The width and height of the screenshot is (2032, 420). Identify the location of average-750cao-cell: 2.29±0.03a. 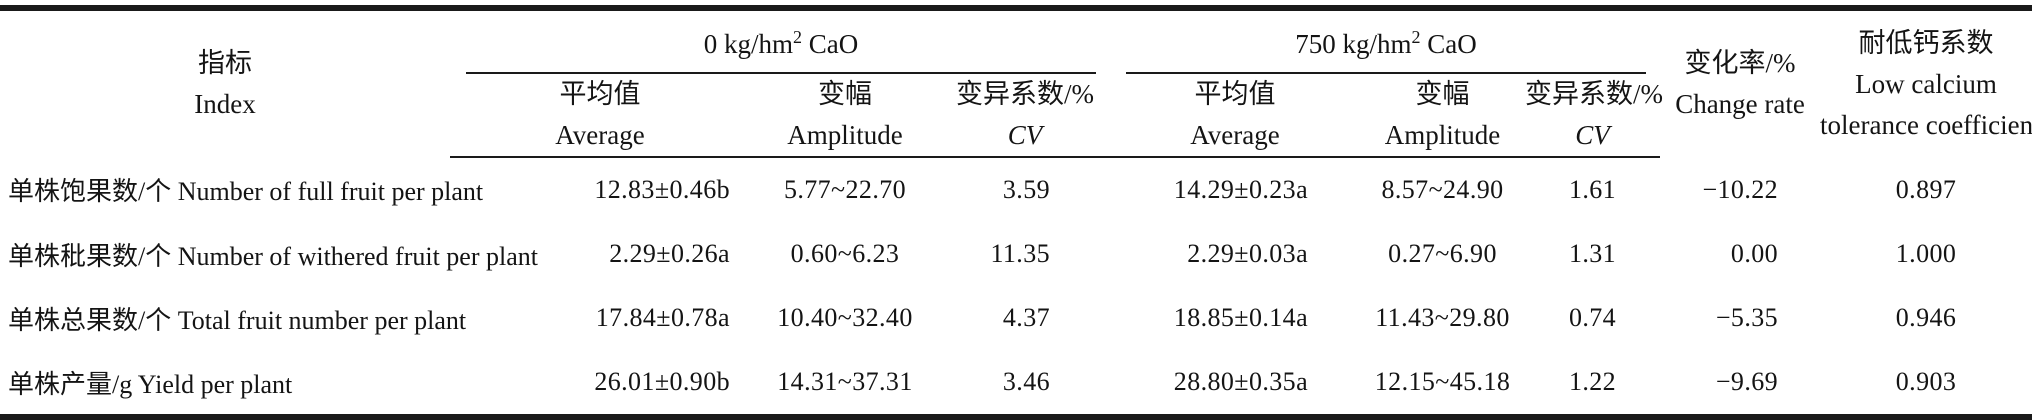
(1248, 253).